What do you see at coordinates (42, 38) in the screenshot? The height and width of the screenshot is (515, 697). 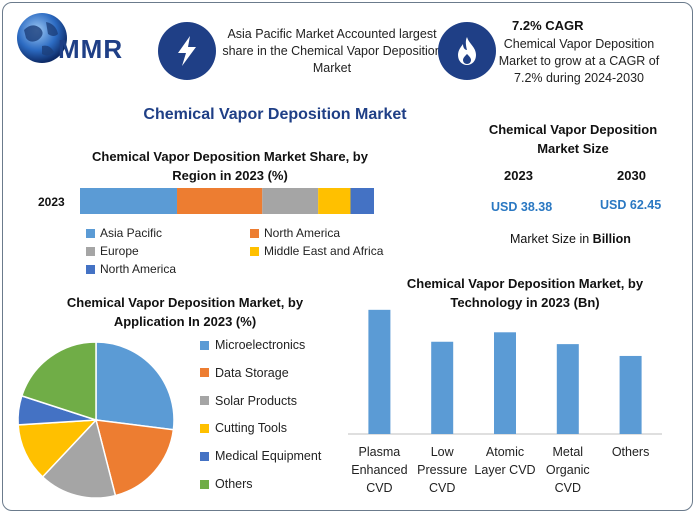 I see `globe-icon` at bounding box center [42, 38].